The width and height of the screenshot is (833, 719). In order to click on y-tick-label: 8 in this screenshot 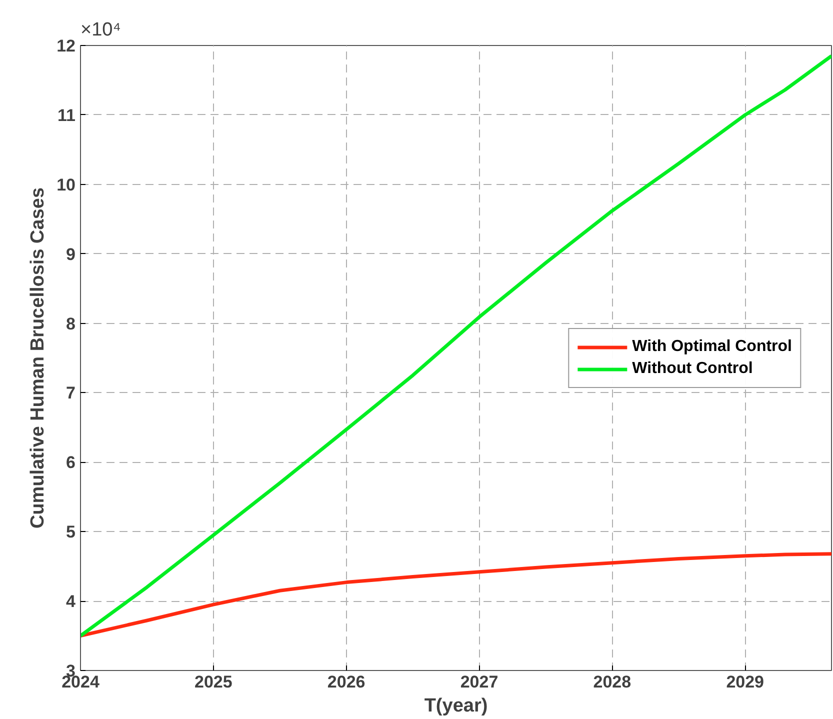, I will do `click(71, 324)`.